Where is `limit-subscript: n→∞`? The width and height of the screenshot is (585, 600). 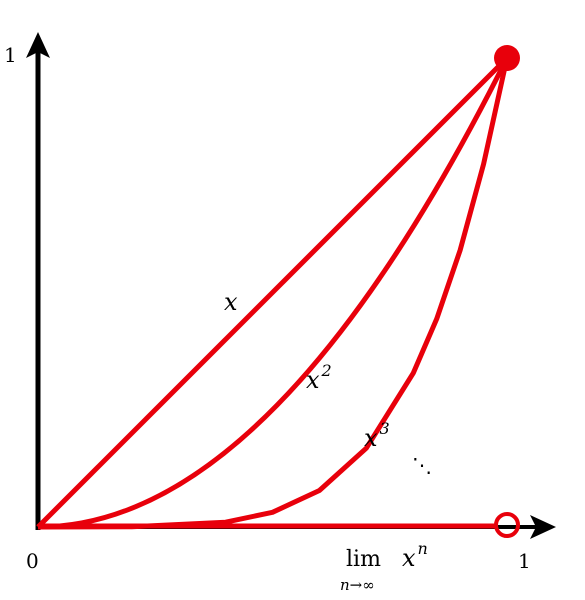
limit-subscript: n→∞ is located at coordinates (357, 585).